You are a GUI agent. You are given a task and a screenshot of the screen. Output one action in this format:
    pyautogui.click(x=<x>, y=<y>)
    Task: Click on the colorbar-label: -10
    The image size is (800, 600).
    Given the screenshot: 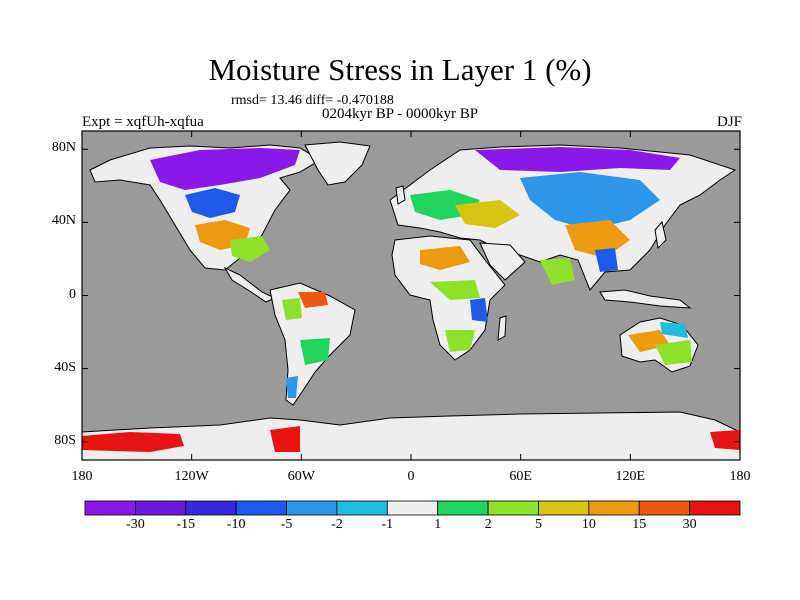 What is the action you would take?
    pyautogui.click(x=236, y=524)
    